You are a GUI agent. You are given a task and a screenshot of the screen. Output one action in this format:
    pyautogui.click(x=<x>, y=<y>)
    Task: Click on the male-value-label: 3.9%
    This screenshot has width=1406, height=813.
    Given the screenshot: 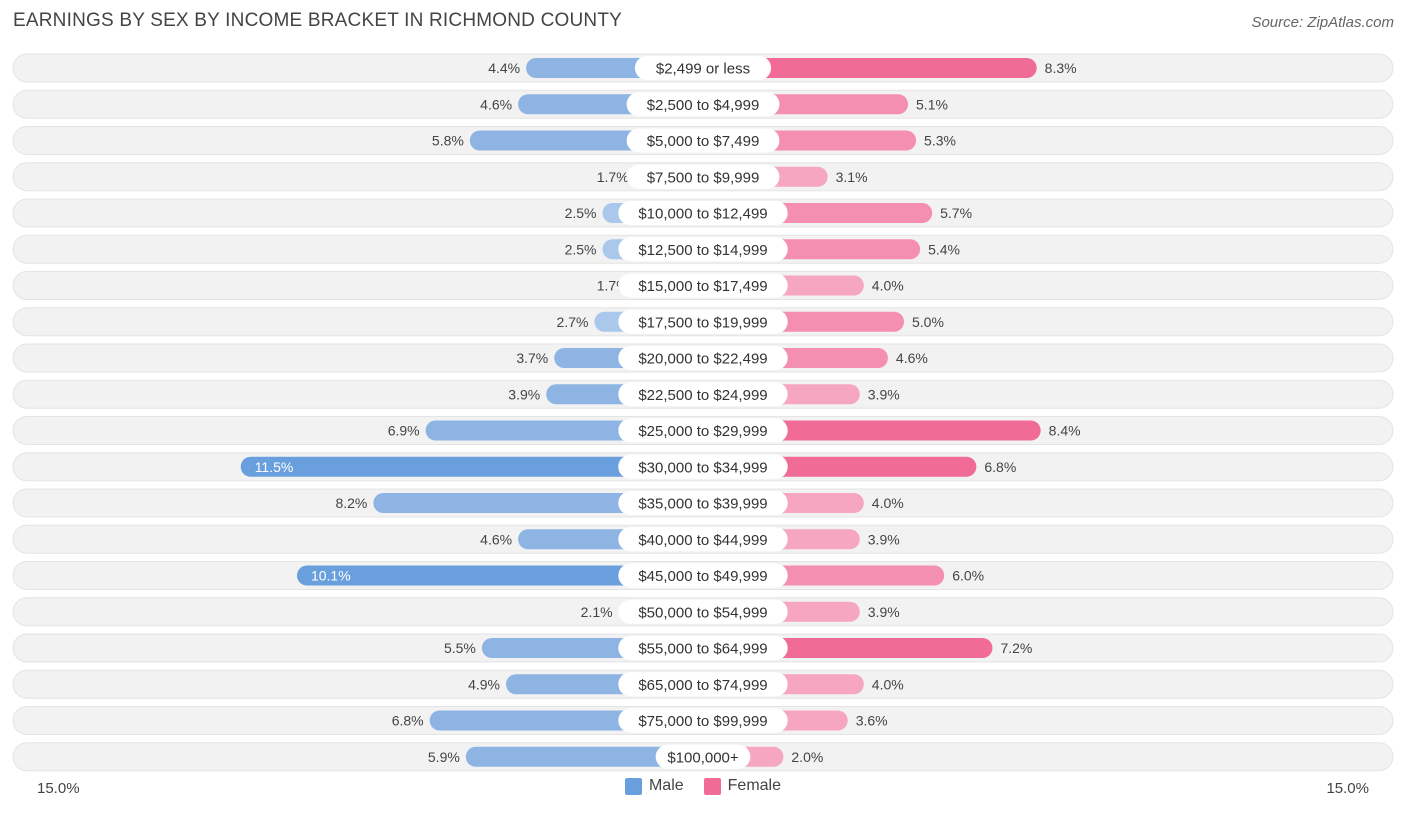 What is the action you would take?
    pyautogui.click(x=524, y=394)
    